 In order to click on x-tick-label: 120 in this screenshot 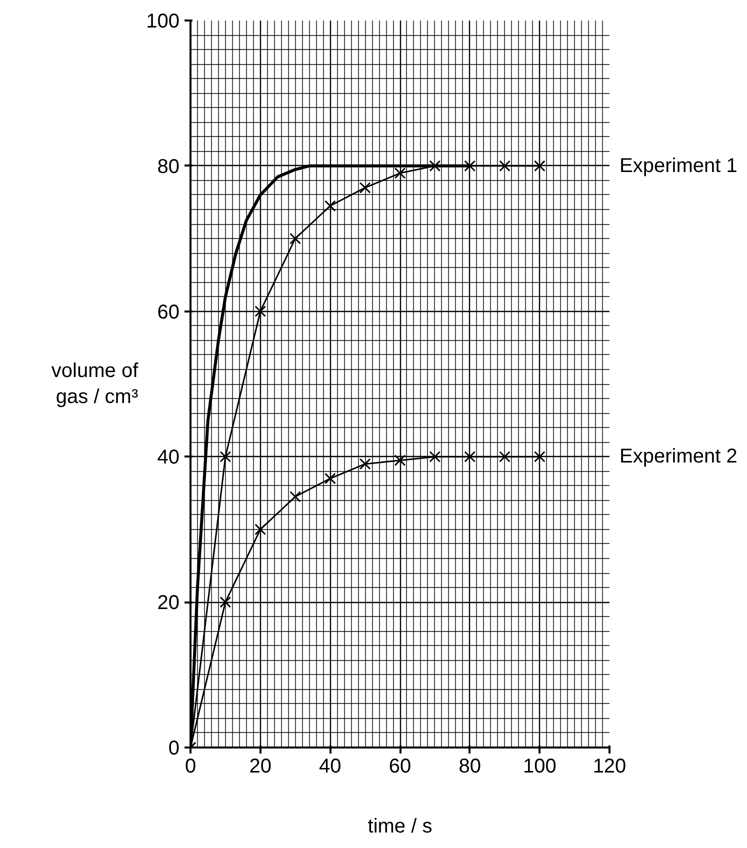, I will do `click(609, 767)`.